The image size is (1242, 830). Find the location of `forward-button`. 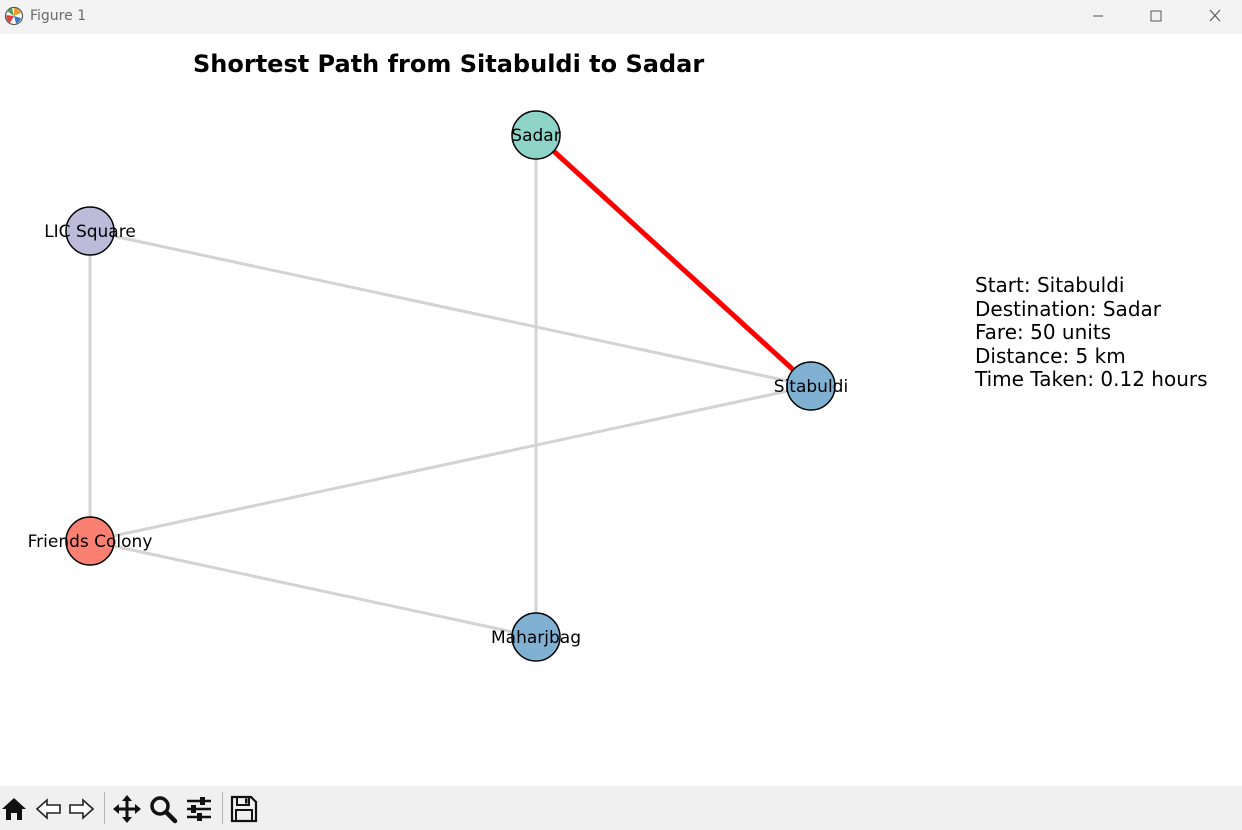

forward-button is located at coordinates (81, 809).